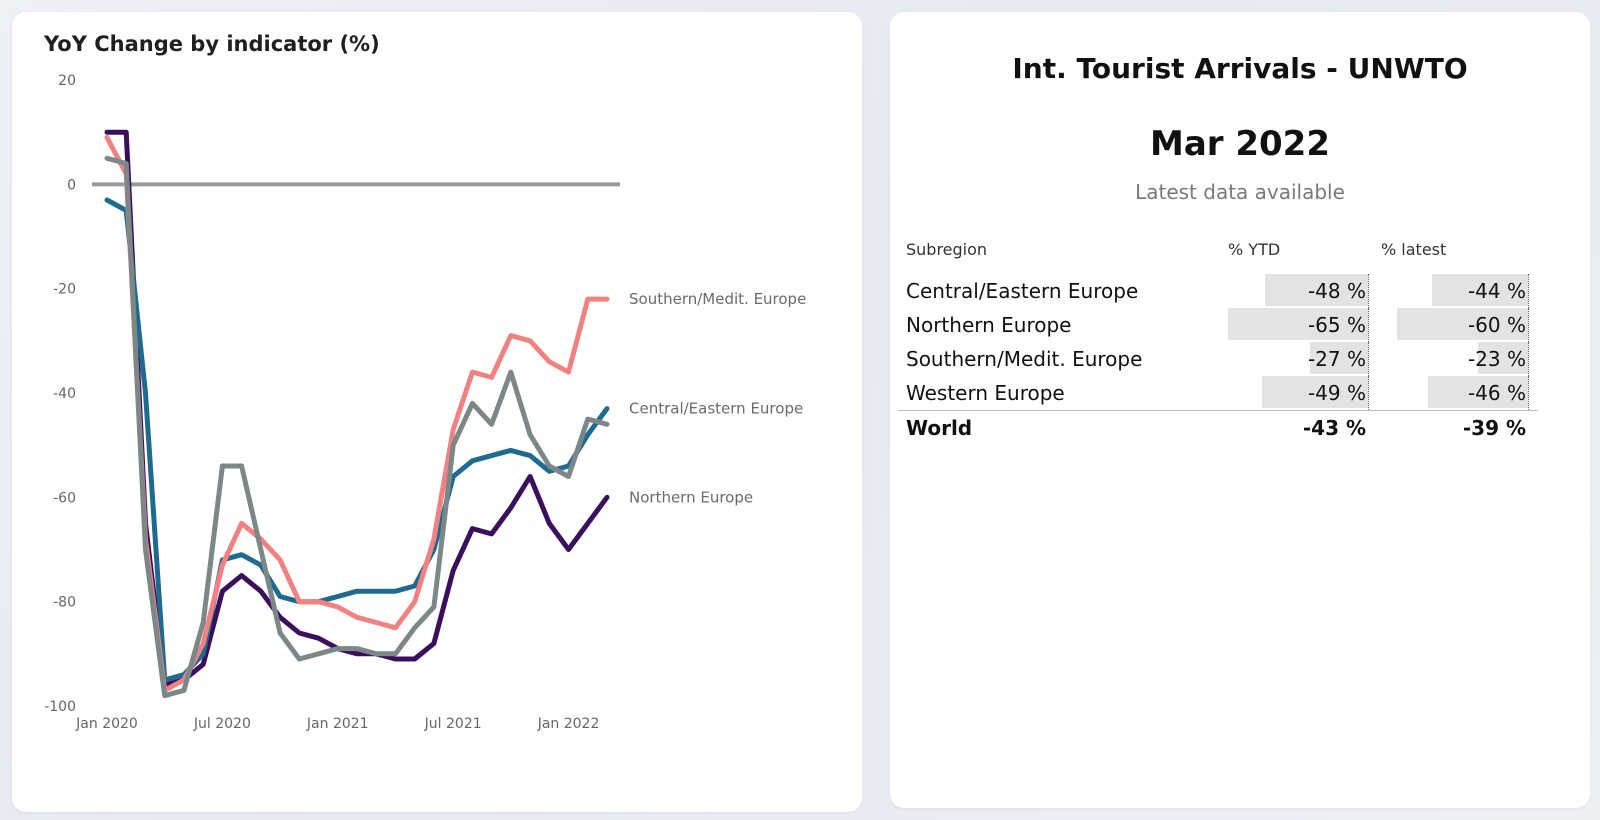 This screenshot has height=820, width=1600. What do you see at coordinates (1254, 249) in the screenshot?
I see `column-header-ytd: % YTD` at bounding box center [1254, 249].